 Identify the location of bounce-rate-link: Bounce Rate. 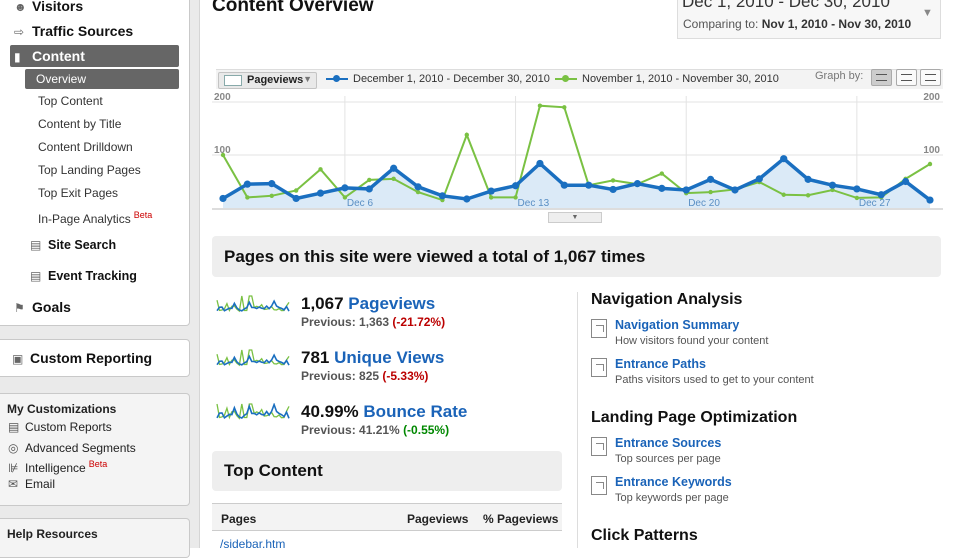
(415, 411).